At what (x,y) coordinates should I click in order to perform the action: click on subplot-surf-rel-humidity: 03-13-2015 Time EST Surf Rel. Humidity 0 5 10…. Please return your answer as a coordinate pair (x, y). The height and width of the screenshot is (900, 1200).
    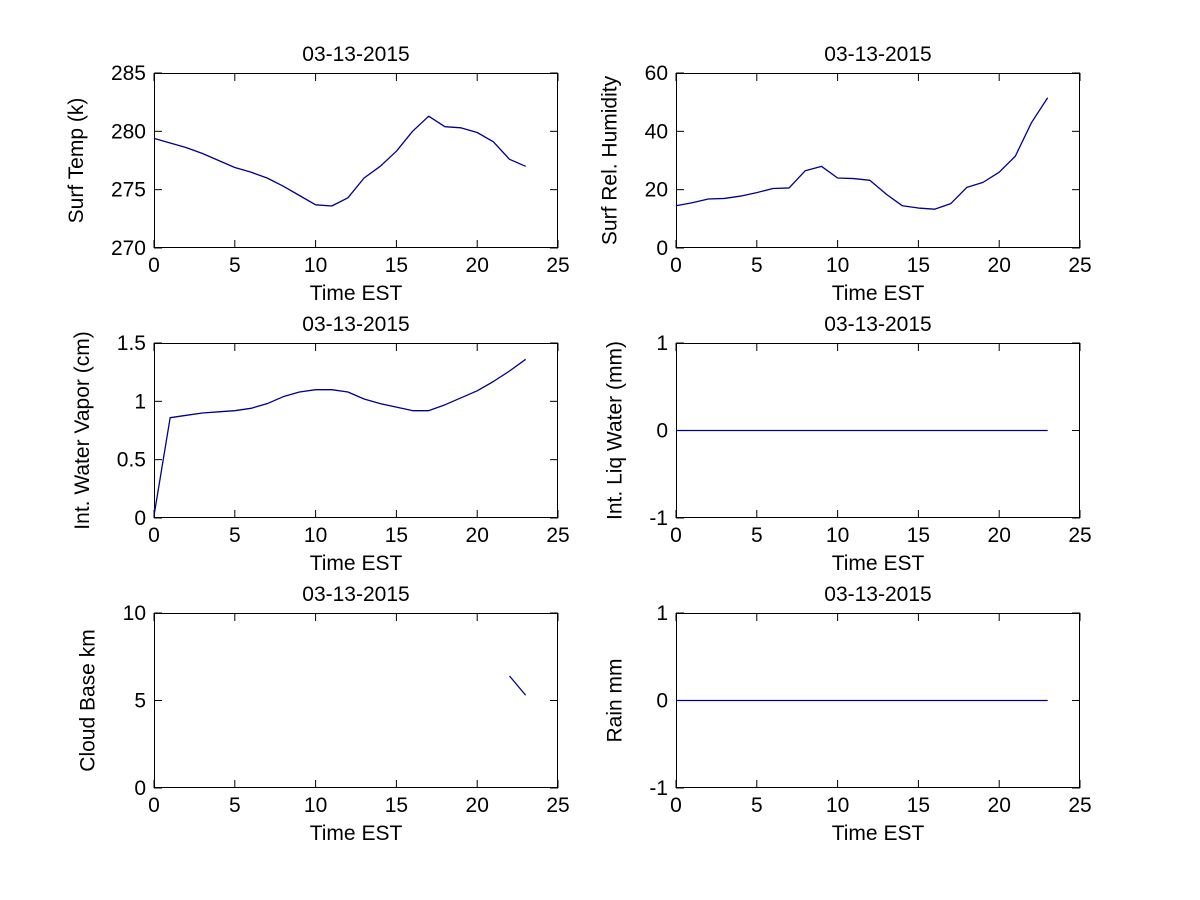
    Looking at the image, I should click on (845, 174).